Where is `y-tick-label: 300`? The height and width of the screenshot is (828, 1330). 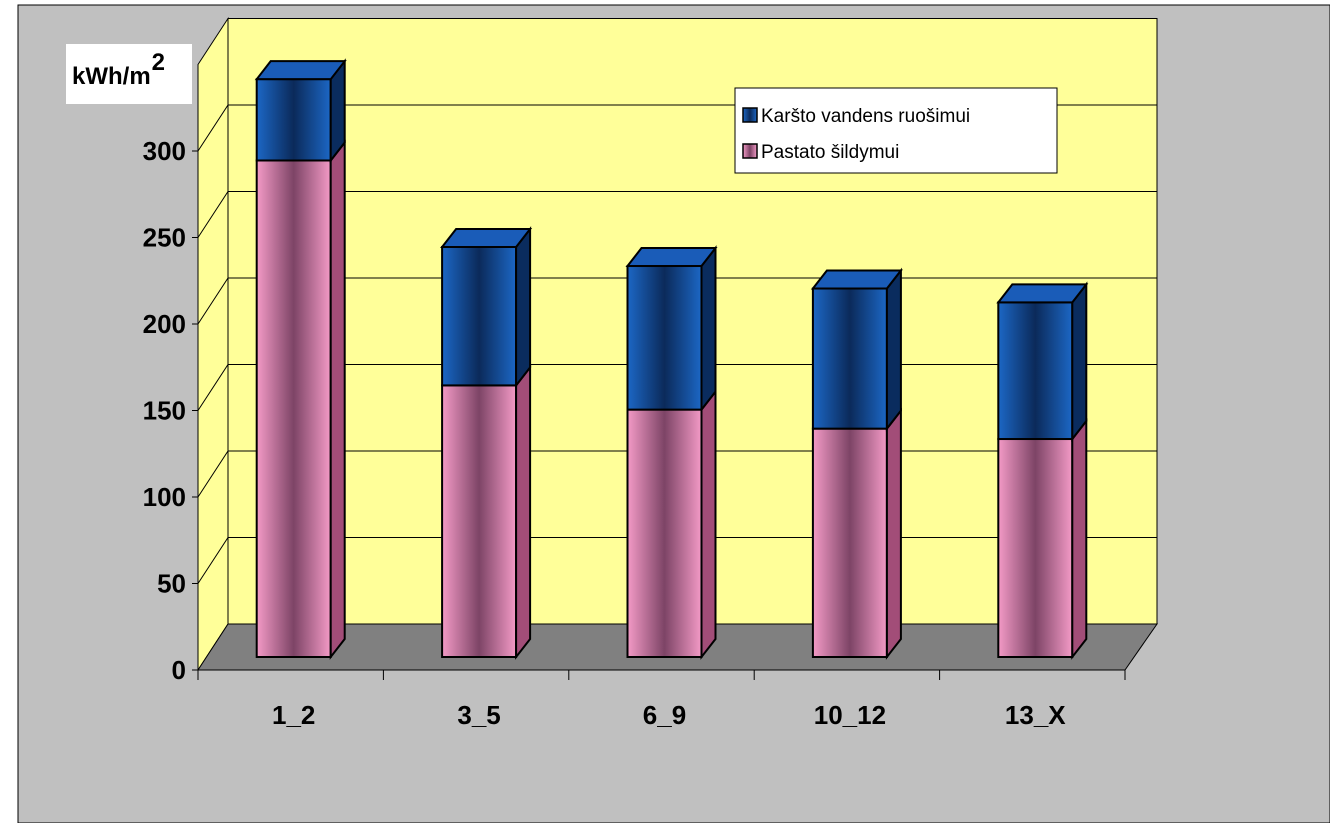 y-tick-label: 300 is located at coordinates (164, 151).